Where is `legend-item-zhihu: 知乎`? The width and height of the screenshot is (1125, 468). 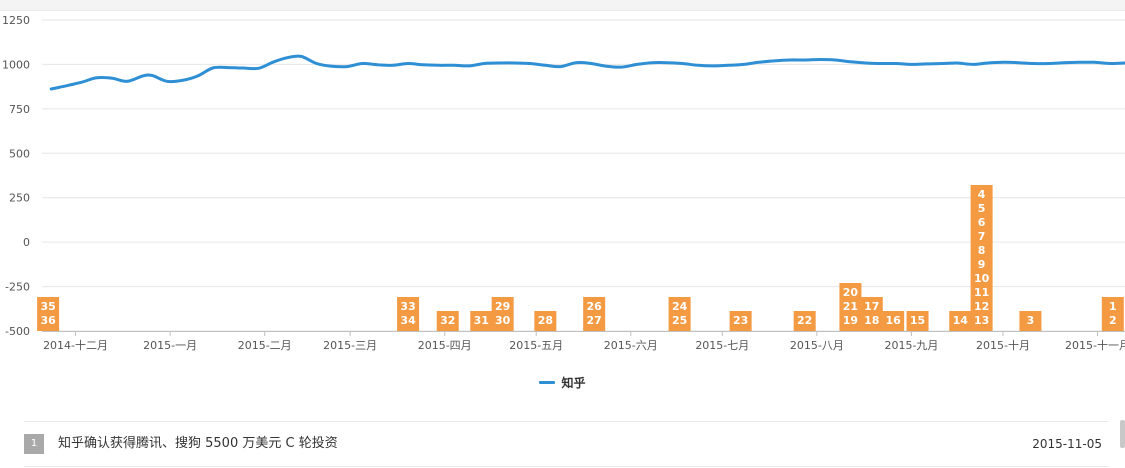 legend-item-zhihu: 知乎 is located at coordinates (562, 382).